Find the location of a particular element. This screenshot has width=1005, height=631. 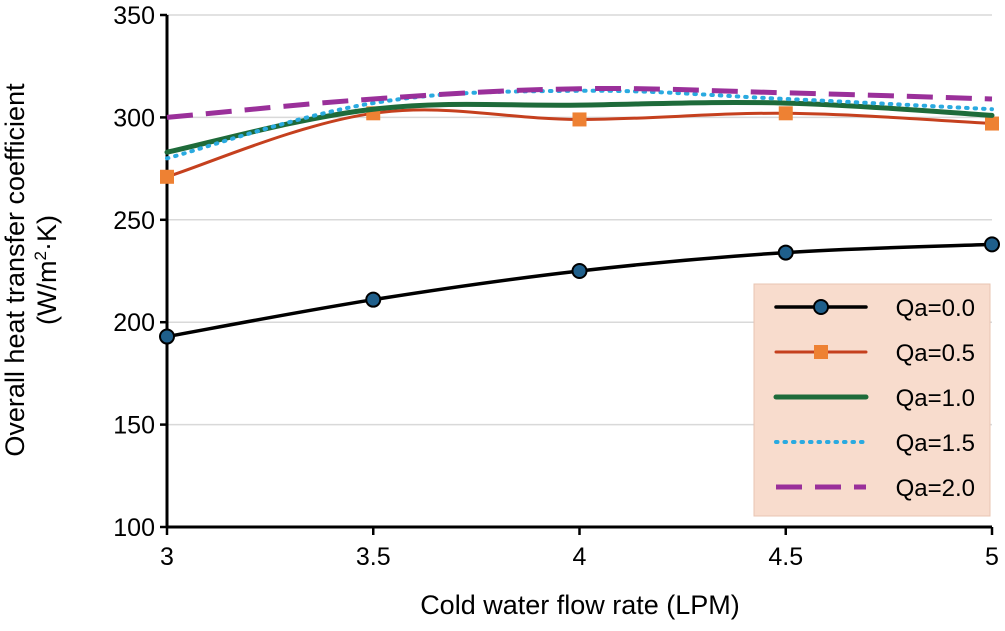

data-point-Qa=0.0-3.5 is located at coordinates (373, 299).